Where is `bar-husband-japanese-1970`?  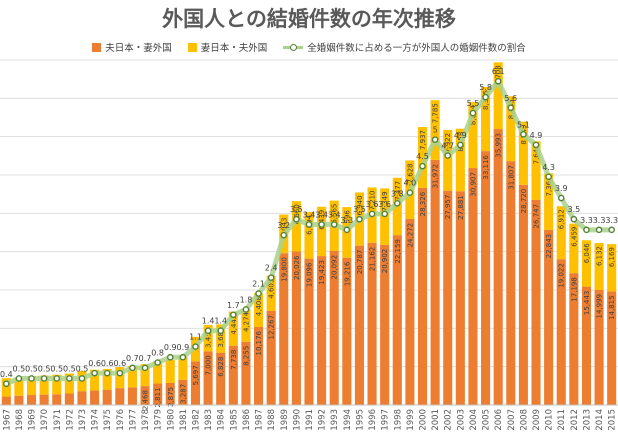
bar-husband-japanese-1970 is located at coordinates (44, 399).